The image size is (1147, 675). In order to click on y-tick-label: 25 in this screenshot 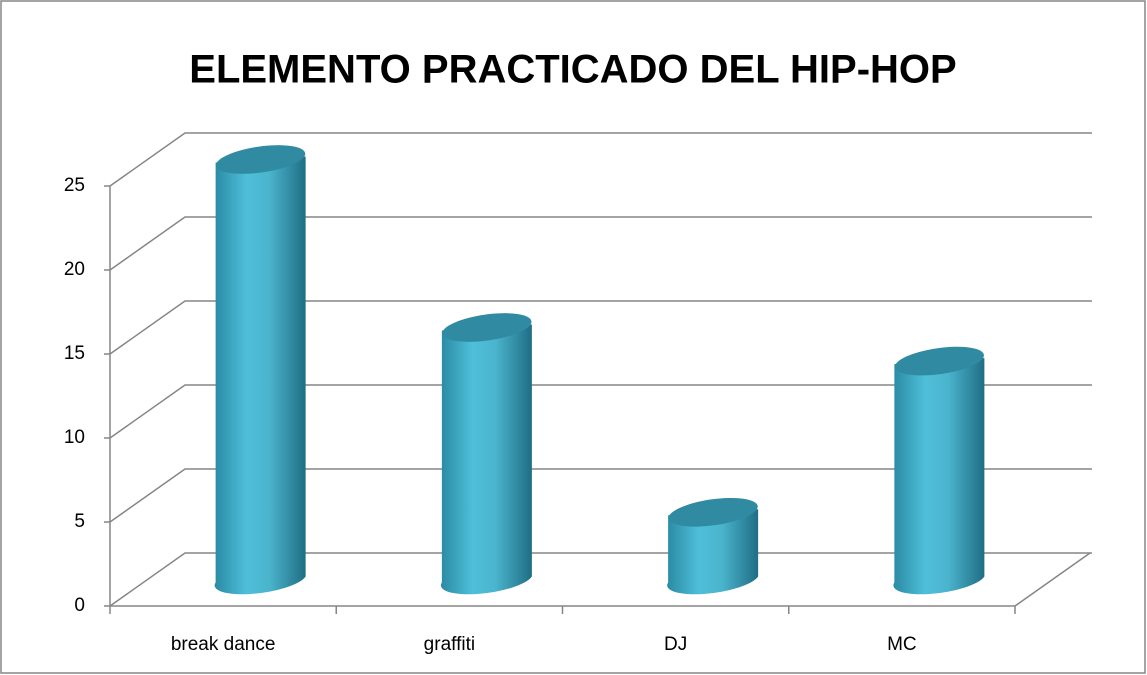, I will do `click(74, 185)`.